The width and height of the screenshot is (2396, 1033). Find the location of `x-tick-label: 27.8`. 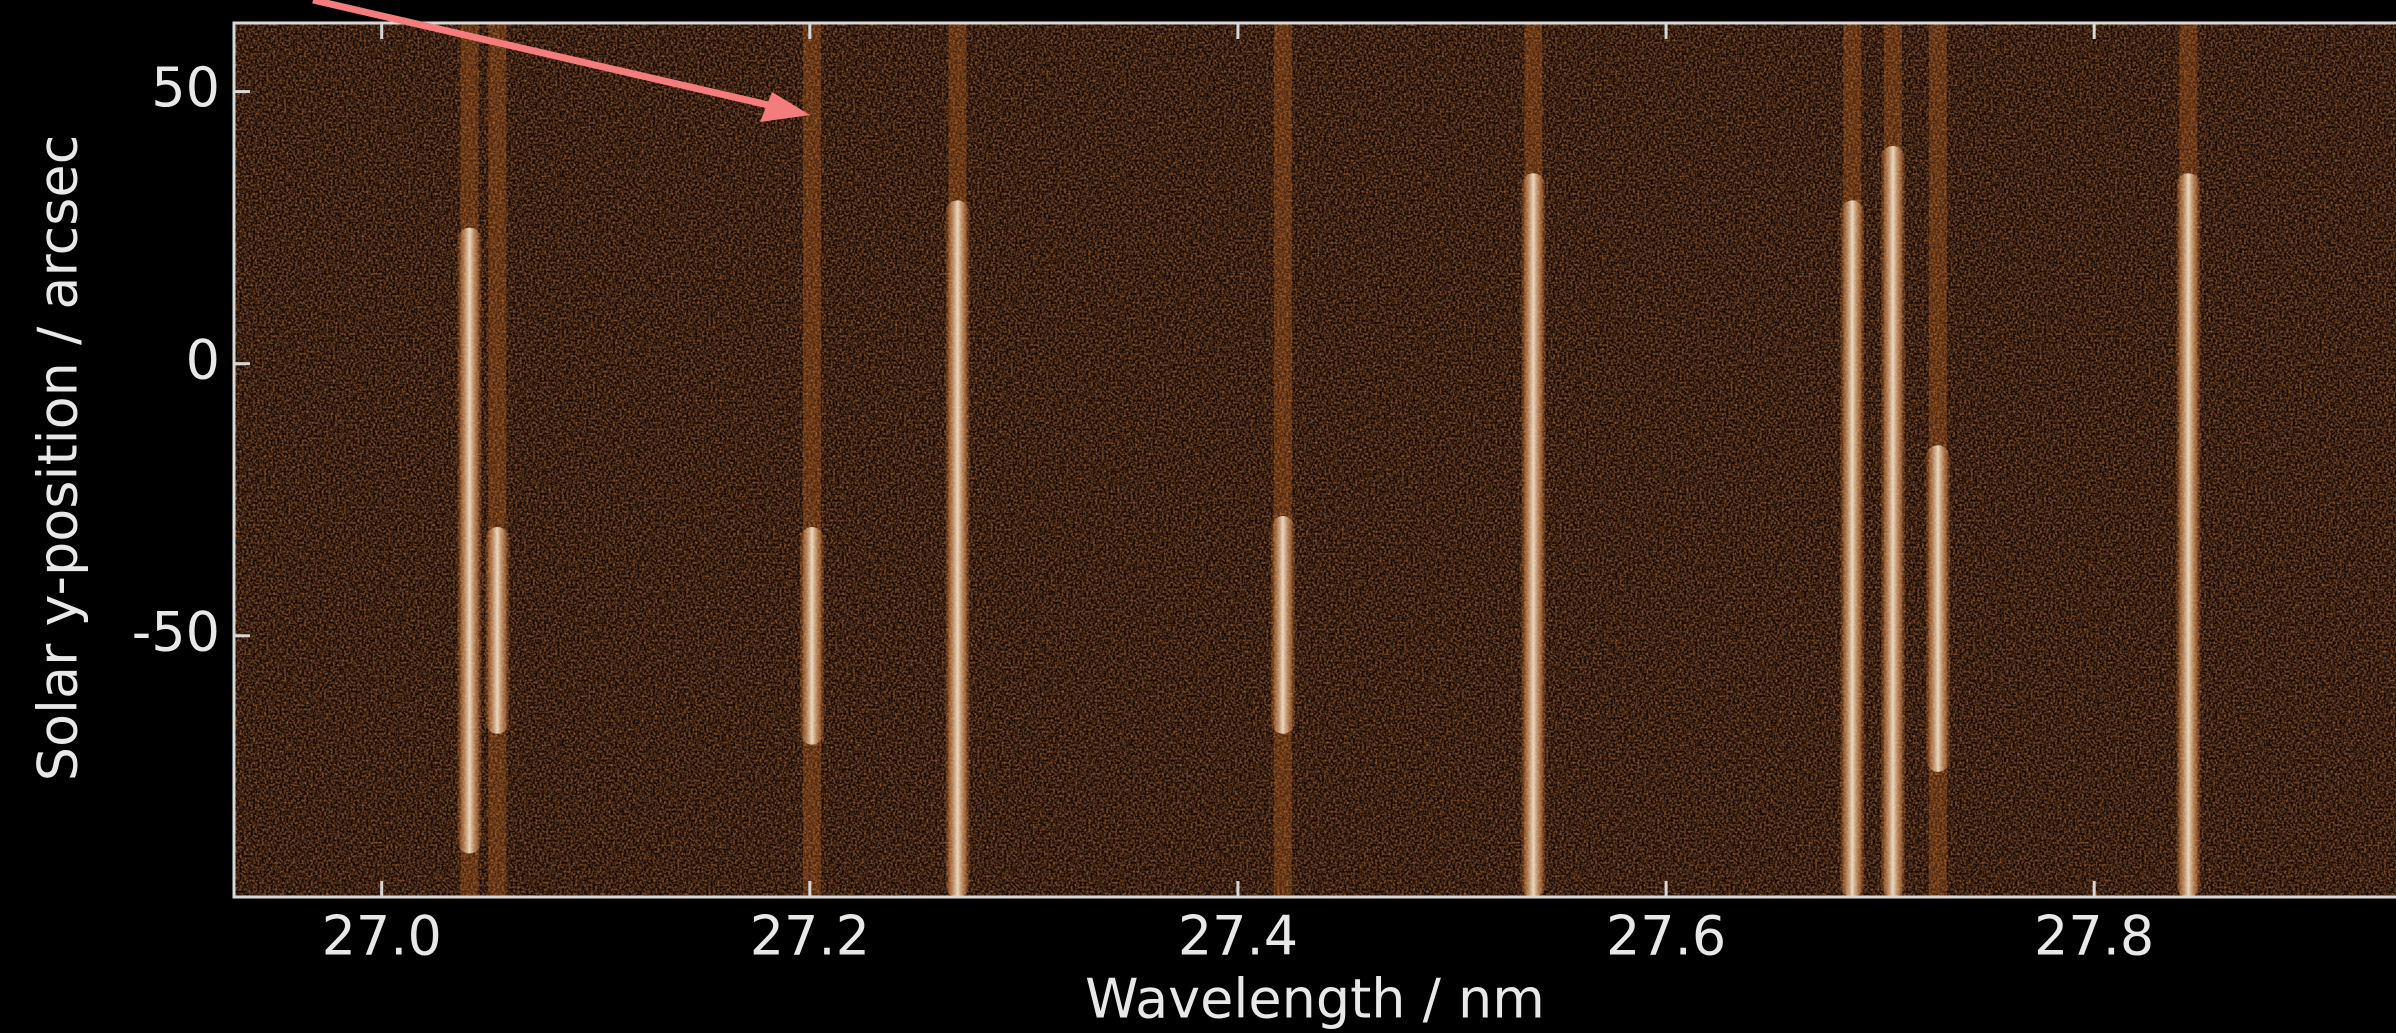

x-tick-label: 27.8 is located at coordinates (2094, 936).